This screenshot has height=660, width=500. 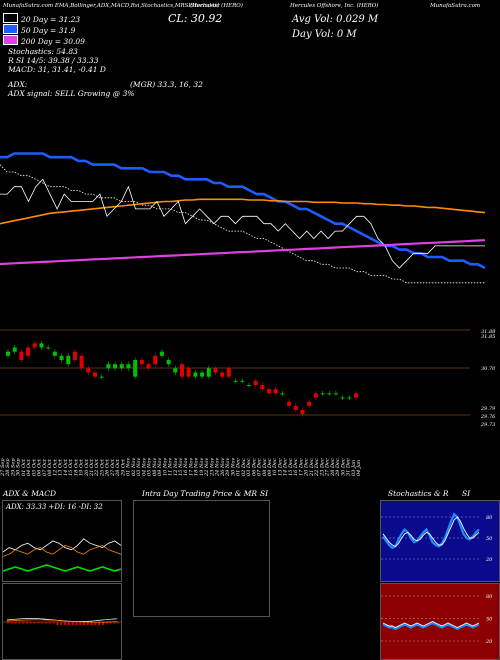 What do you see at coordinates (160, 467) in the screenshot?
I see `date-tick-label: 09 Nov` at bounding box center [160, 467].